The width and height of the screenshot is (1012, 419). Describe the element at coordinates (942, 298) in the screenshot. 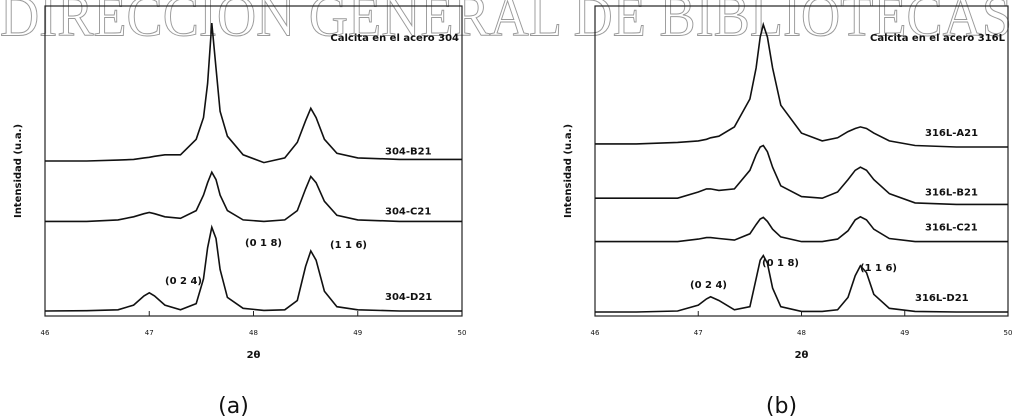

I see `series-label: 316L-D21` at that location.